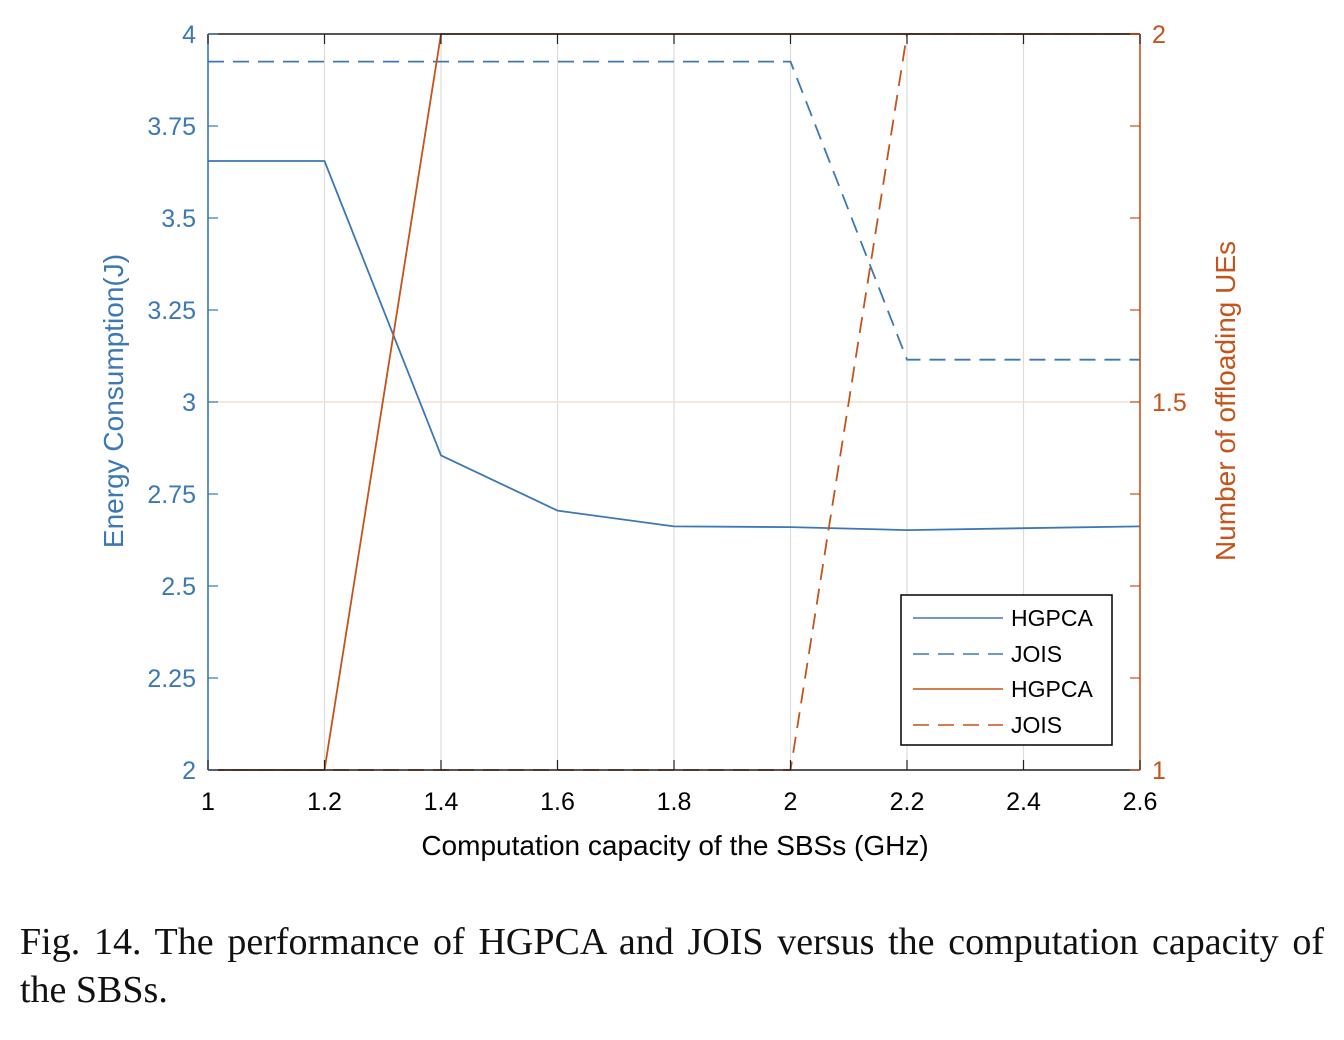  I want to click on left-y-tick-label-6: 3.5, so click(178, 219).